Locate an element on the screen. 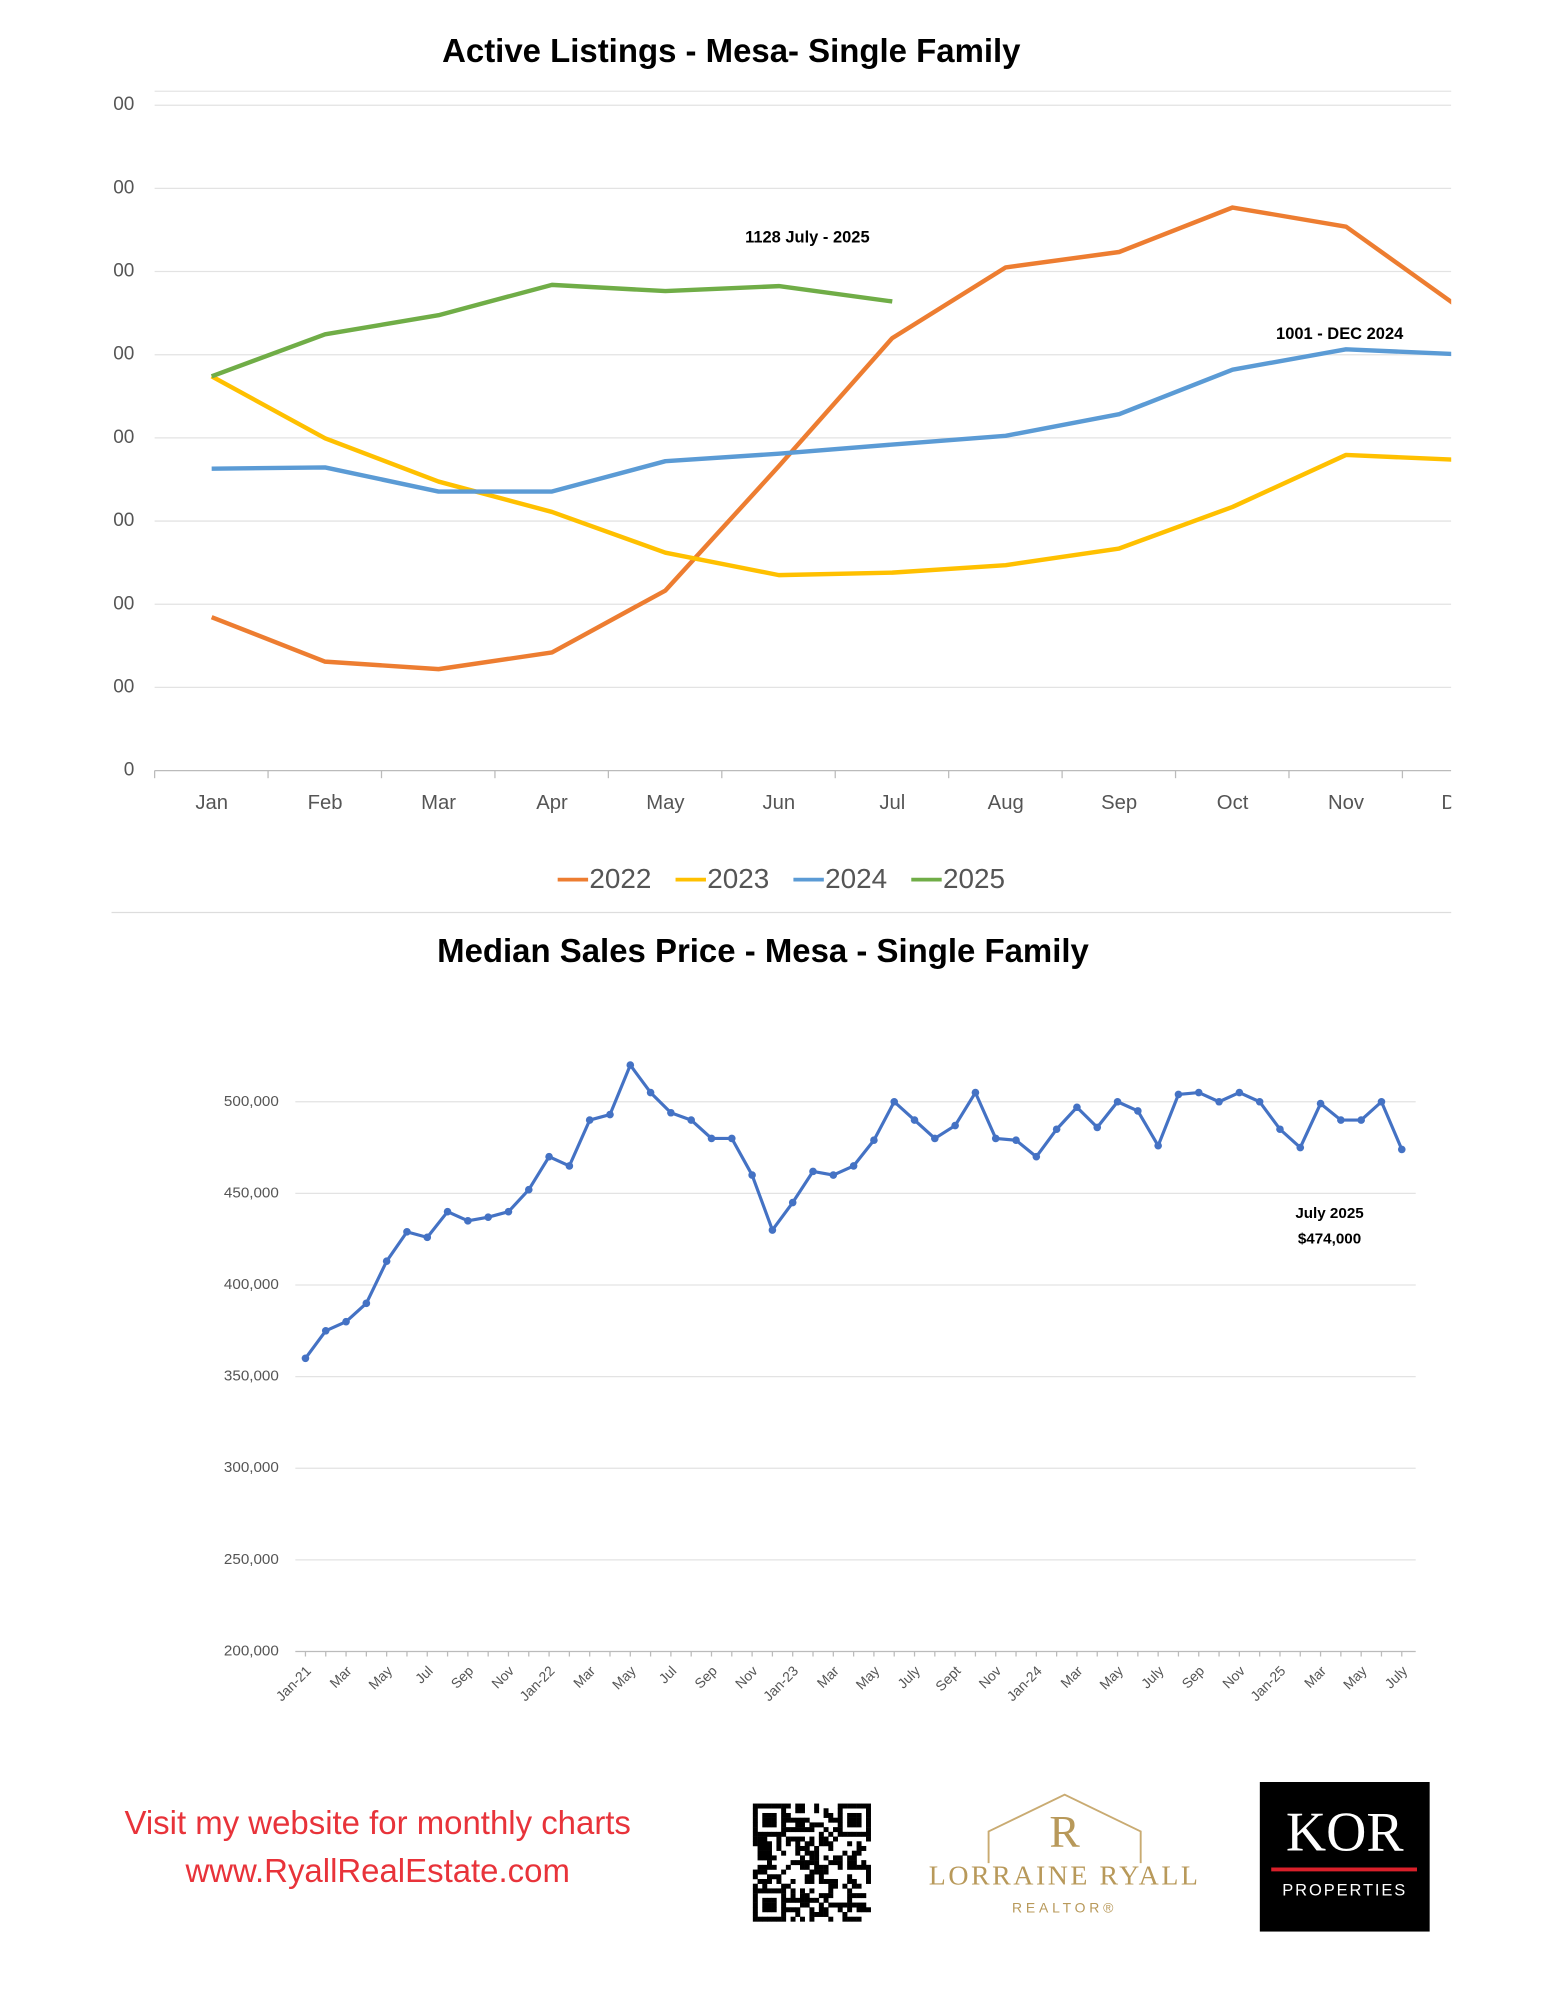 The width and height of the screenshot is (1545, 2000). series-line is located at coordinates (831, 476).